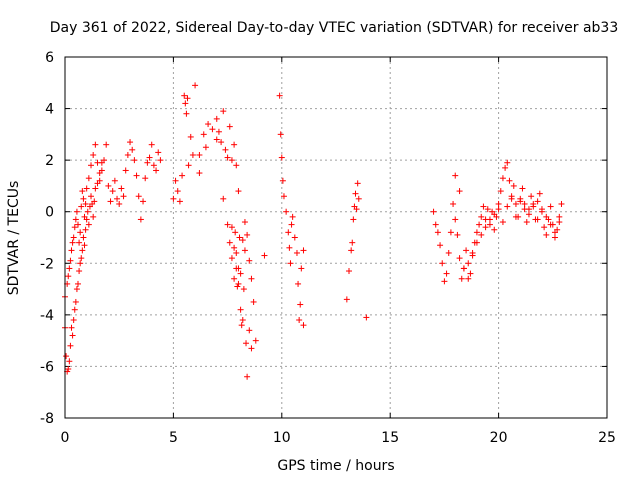 This screenshot has width=640, height=480. I want to click on y-tick-label: 4, so click(49, 110).